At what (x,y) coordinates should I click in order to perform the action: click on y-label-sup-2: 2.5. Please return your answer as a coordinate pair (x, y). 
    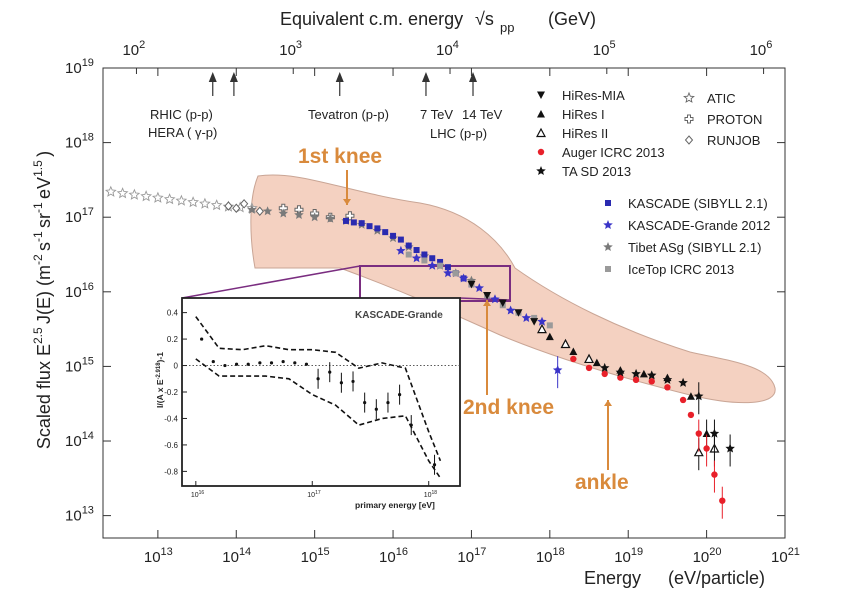
    Looking at the image, I should click on (38, 335).